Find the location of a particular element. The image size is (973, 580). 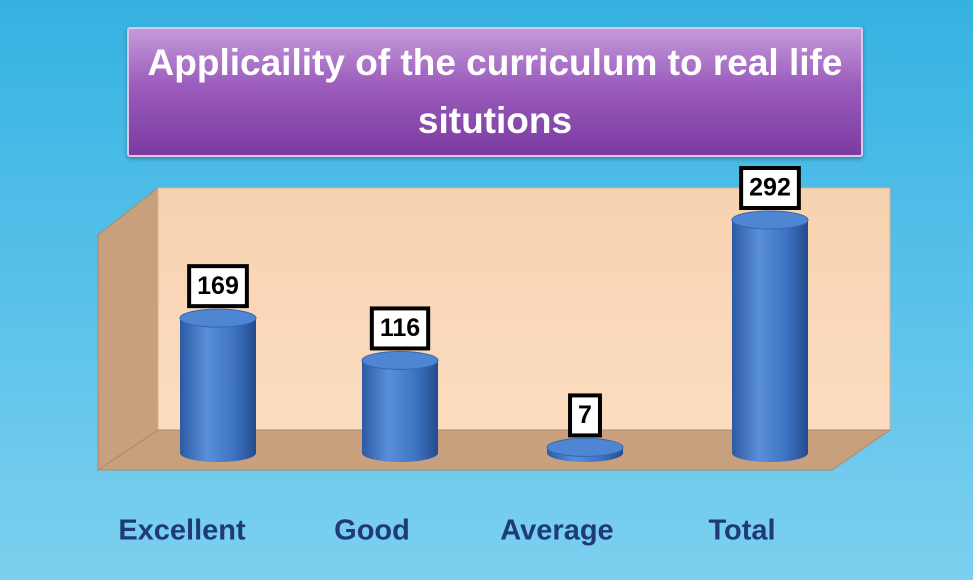

x-tick-label: Excellent is located at coordinates (182, 531).